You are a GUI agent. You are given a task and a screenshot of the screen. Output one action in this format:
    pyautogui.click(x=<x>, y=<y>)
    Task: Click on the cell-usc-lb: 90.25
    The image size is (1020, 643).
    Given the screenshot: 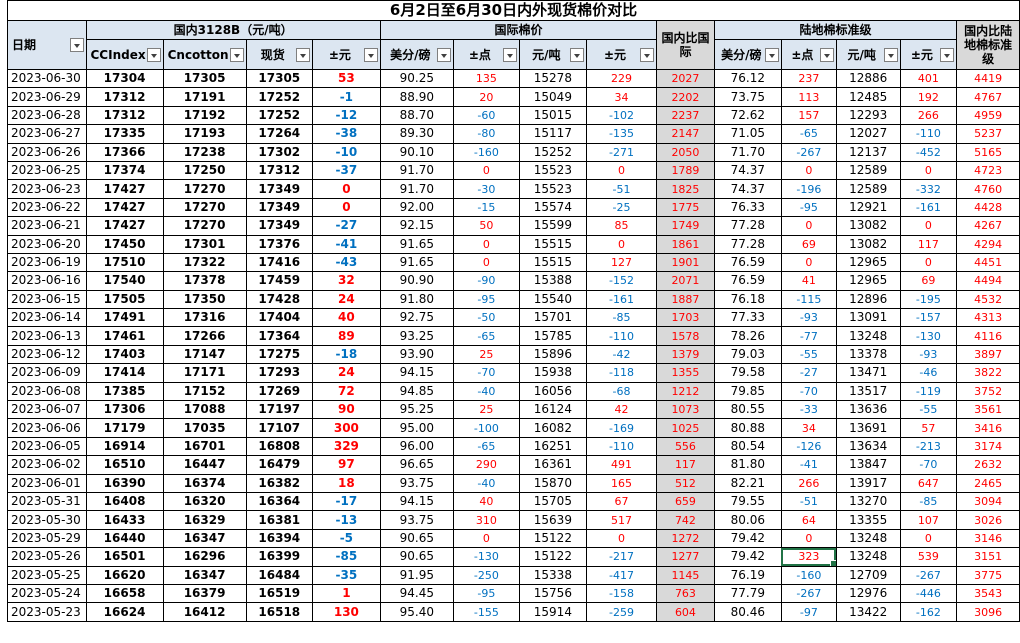 What is the action you would take?
    pyautogui.click(x=416, y=78)
    